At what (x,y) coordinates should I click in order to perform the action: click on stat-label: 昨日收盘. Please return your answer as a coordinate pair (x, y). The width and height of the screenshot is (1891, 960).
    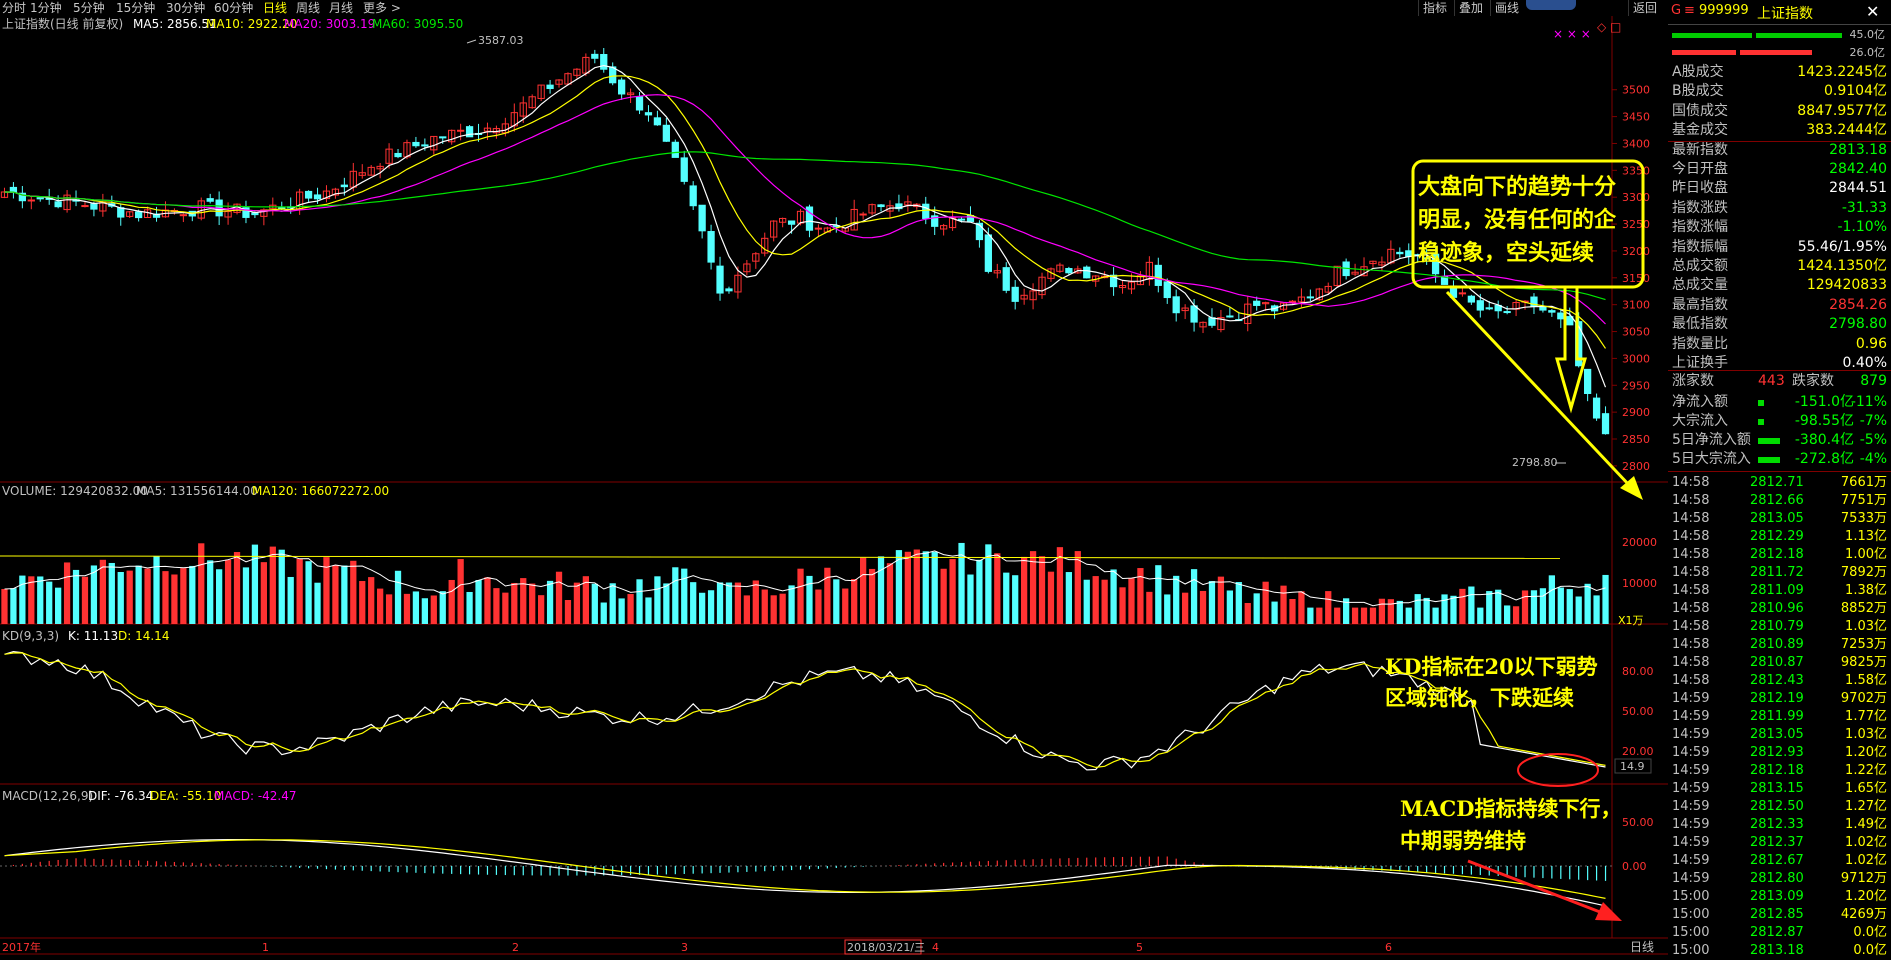
    Looking at the image, I should click on (1700, 188).